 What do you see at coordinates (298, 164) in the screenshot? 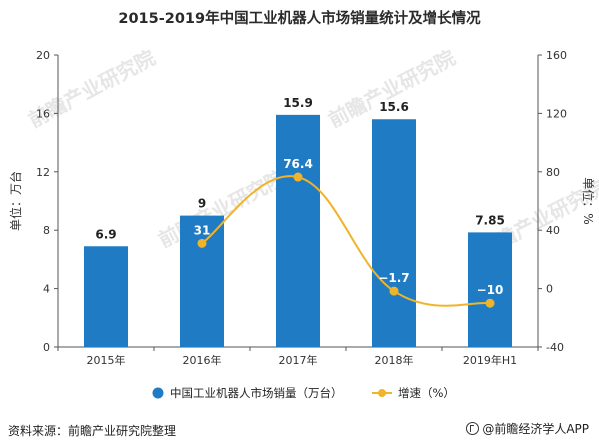
I see `growth-value-label: 76.4` at bounding box center [298, 164].